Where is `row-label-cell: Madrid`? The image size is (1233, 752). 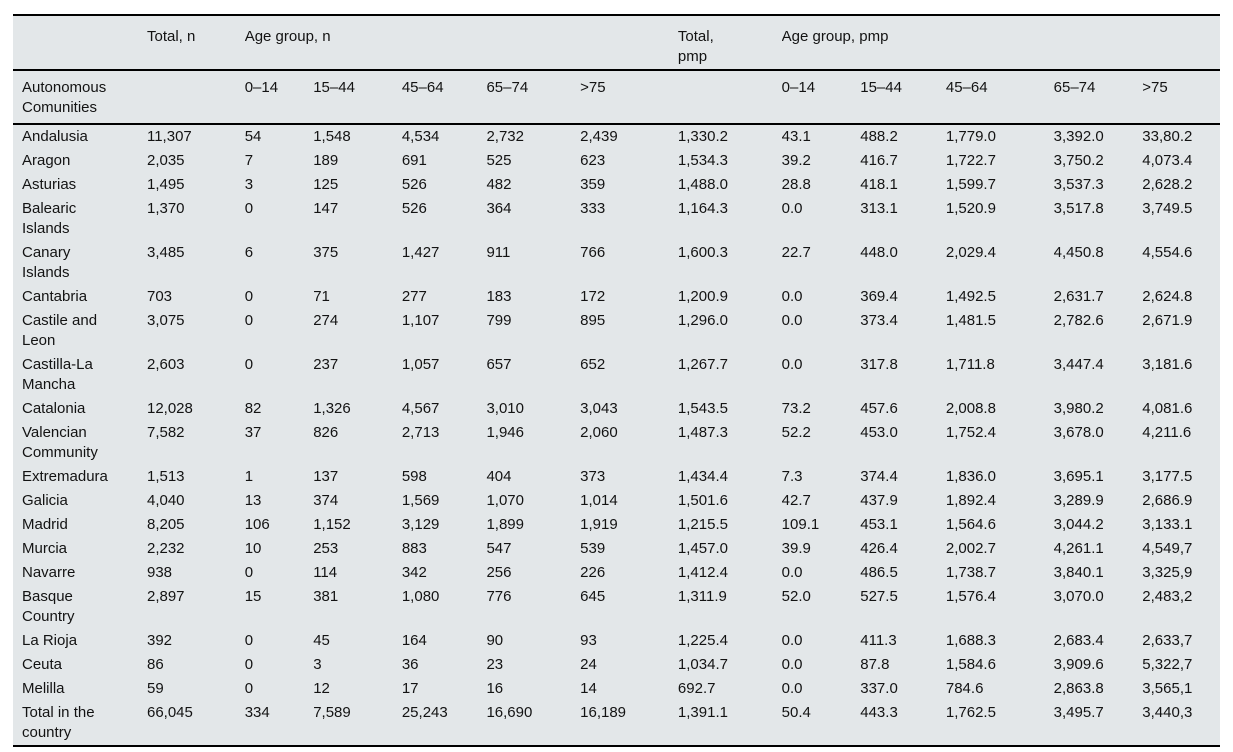
row-label-cell: Madrid is located at coordinates (45, 524).